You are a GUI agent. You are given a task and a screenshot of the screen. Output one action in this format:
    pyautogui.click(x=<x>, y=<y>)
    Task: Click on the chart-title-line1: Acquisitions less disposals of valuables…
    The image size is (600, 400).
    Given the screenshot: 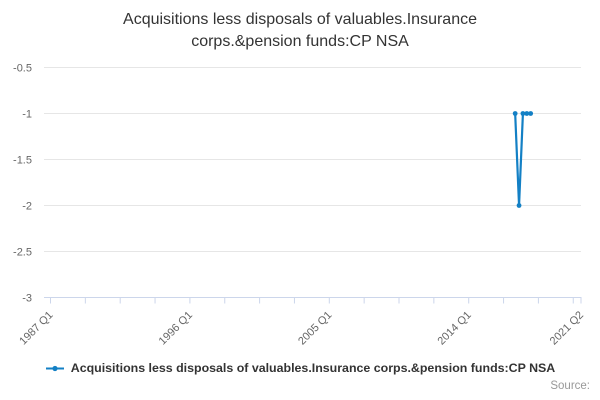 What is the action you would take?
    pyautogui.click(x=300, y=19)
    